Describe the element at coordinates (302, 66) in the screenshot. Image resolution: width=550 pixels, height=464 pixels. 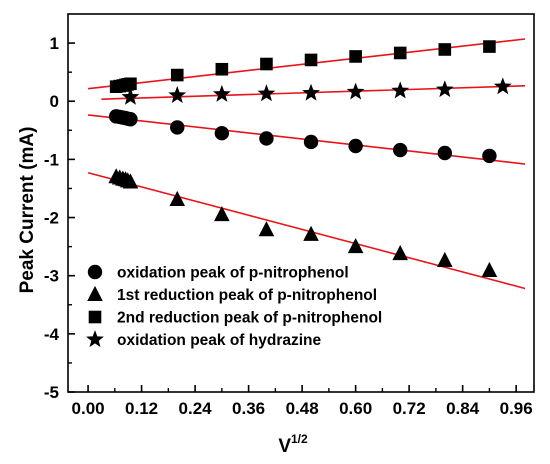
I see `series-square` at that location.